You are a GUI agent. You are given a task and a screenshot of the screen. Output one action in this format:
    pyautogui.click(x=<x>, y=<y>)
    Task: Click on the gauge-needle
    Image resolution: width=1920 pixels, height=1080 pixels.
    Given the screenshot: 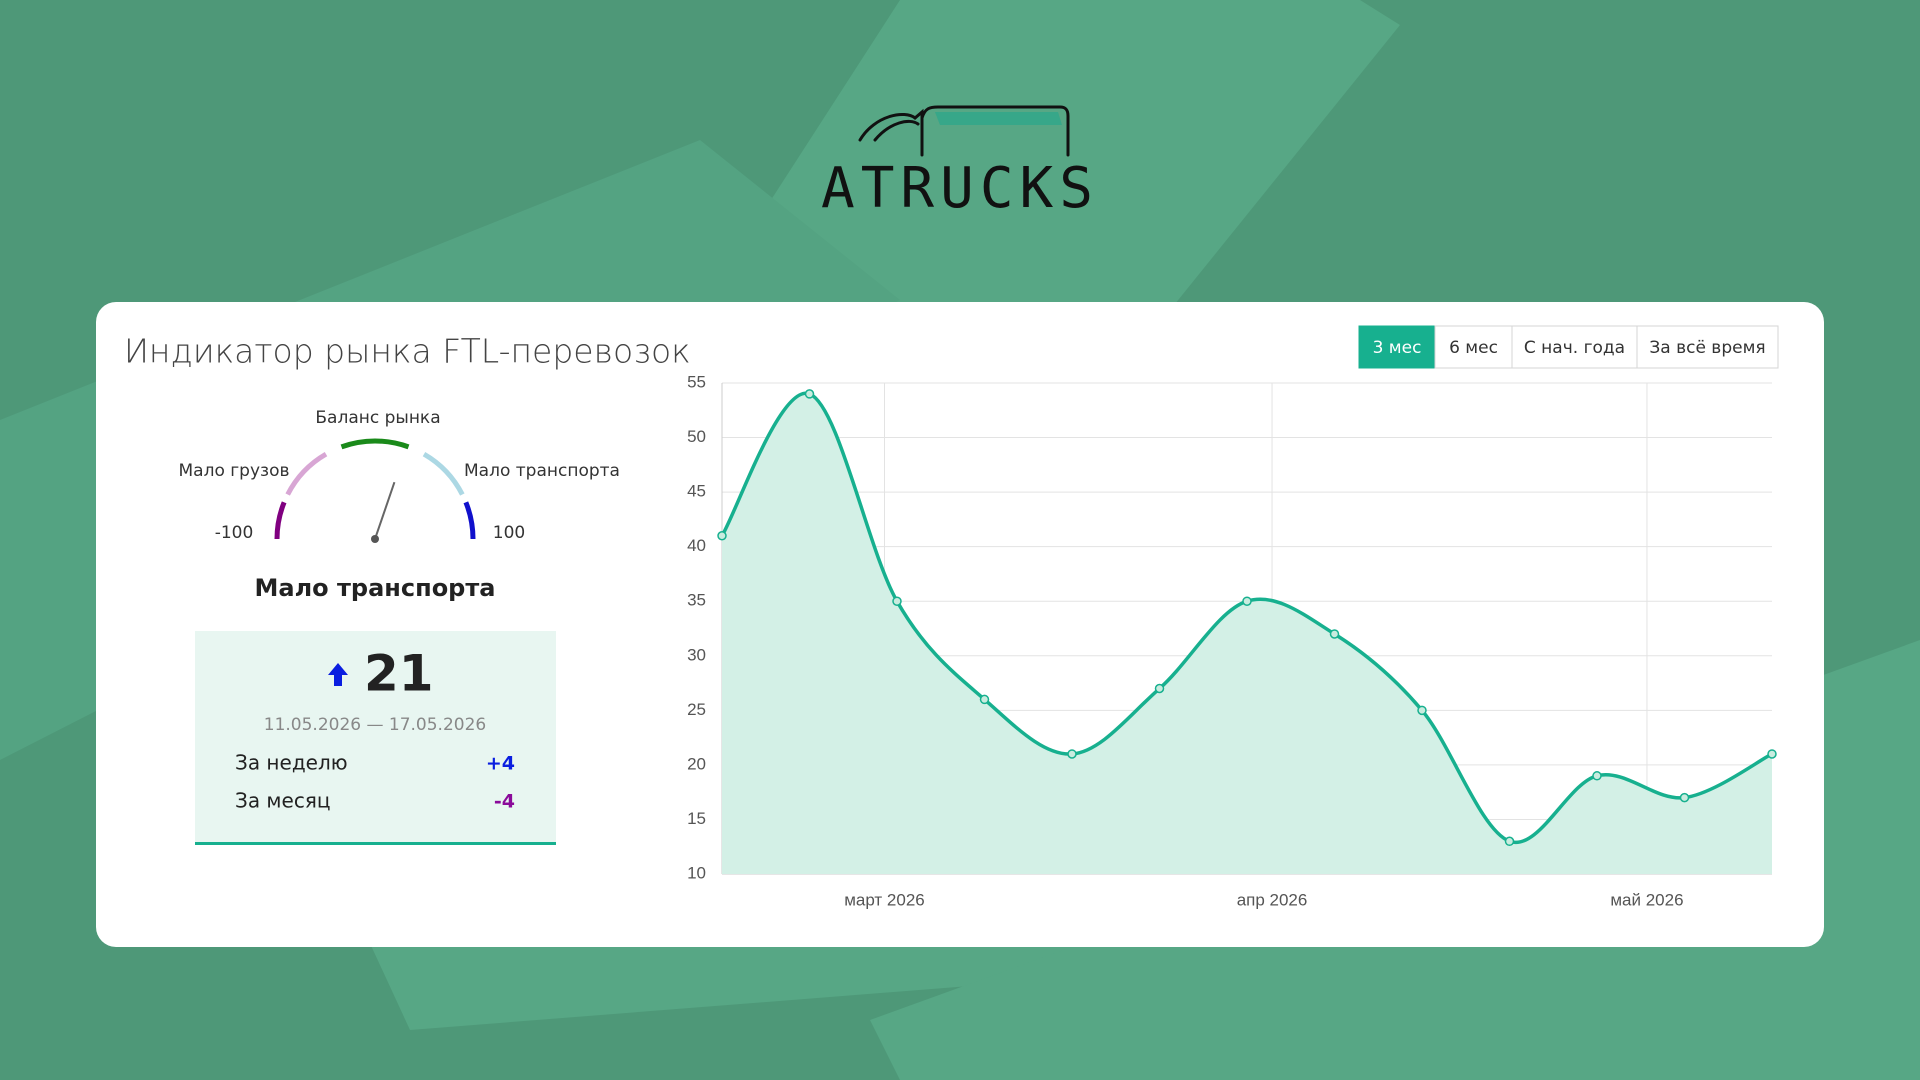 What is the action you would take?
    pyautogui.click(x=385, y=510)
    